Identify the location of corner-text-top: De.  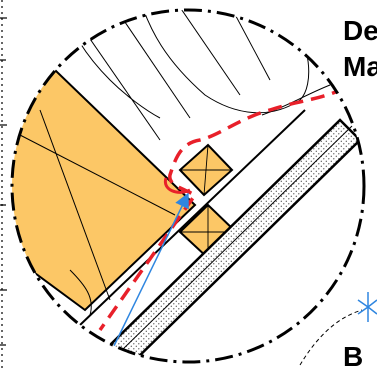
(360, 30).